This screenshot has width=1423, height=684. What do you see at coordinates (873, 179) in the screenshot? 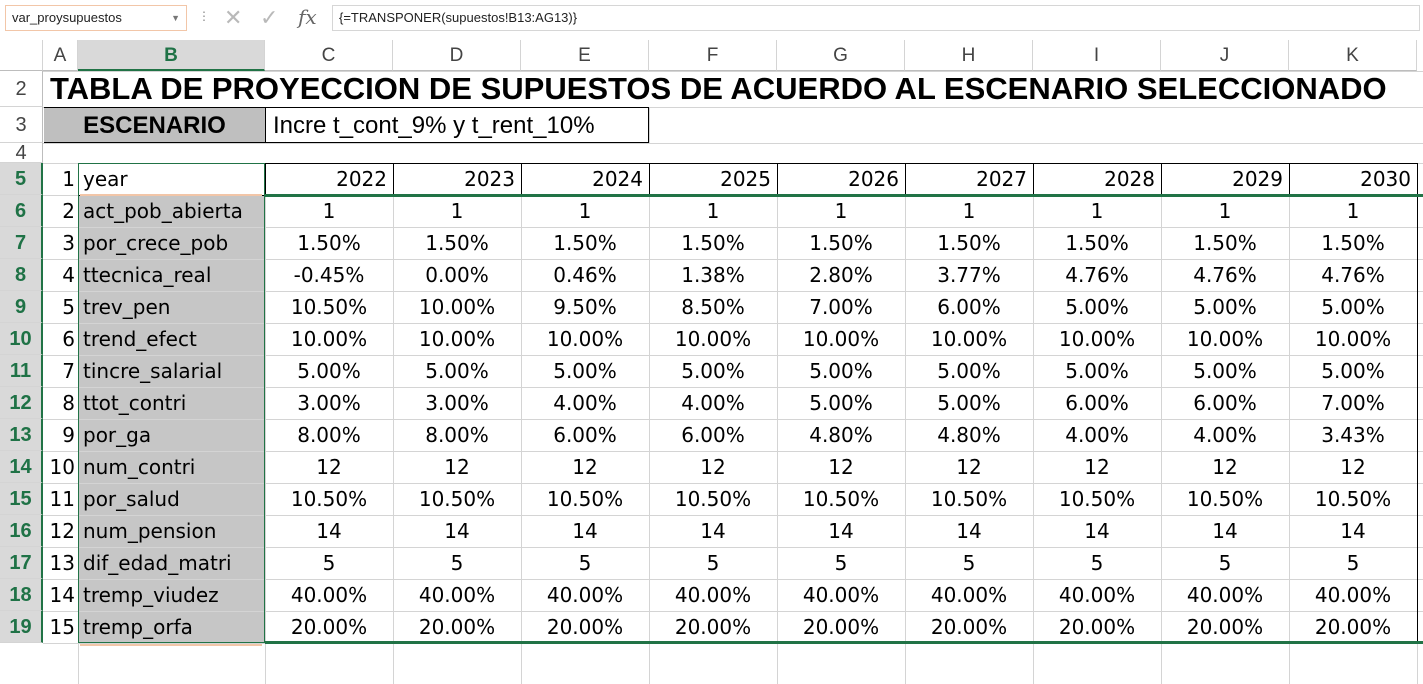
I see `year-cell: 2026` at bounding box center [873, 179].